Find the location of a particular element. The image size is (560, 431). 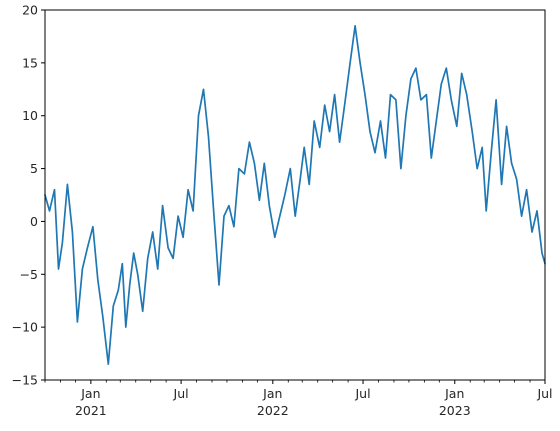

x-tick-year-label: 2023 is located at coordinates (455, 410).